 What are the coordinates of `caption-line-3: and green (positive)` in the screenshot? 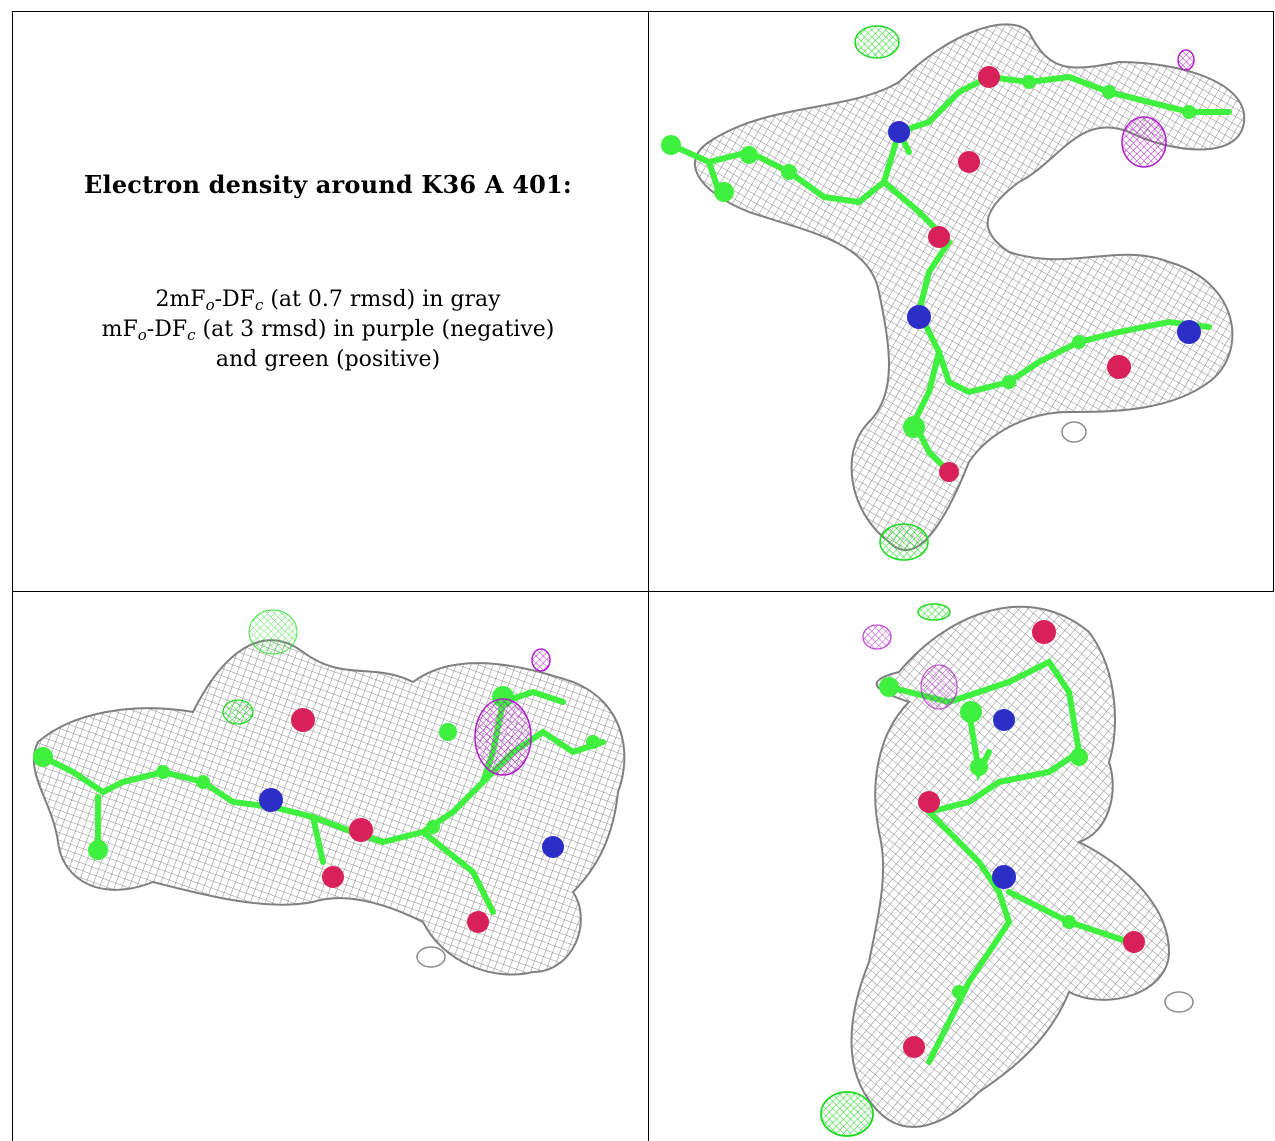 It's located at (328, 359).